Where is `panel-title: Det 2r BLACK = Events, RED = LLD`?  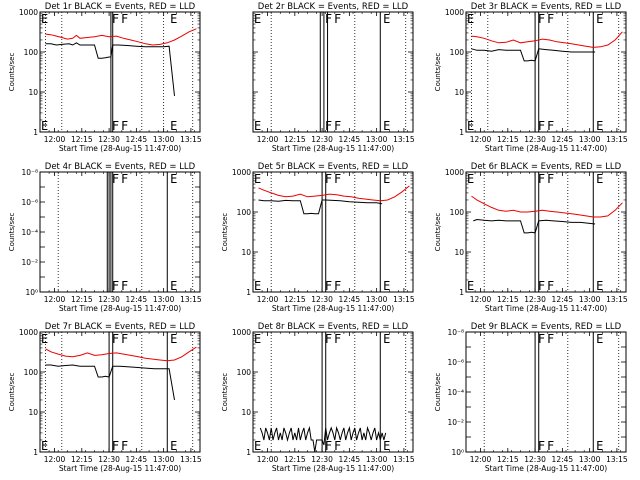
panel-title: Det 2r BLACK = Events, RED = LLD is located at coordinates (333, 7).